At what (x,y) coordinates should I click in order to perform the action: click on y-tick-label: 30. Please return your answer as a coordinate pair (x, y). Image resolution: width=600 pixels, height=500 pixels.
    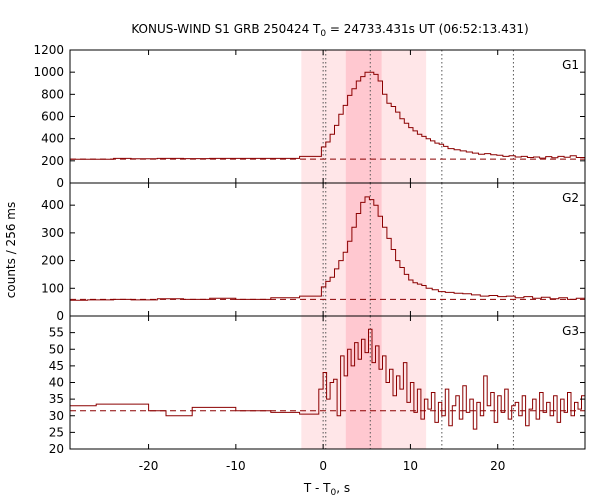
    Looking at the image, I should click on (56, 416).